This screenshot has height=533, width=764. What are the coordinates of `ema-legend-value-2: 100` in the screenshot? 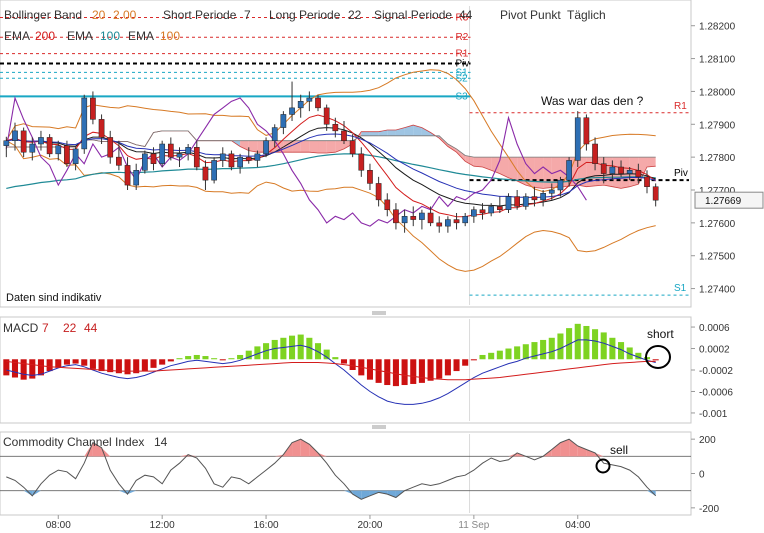 It's located at (110, 36).